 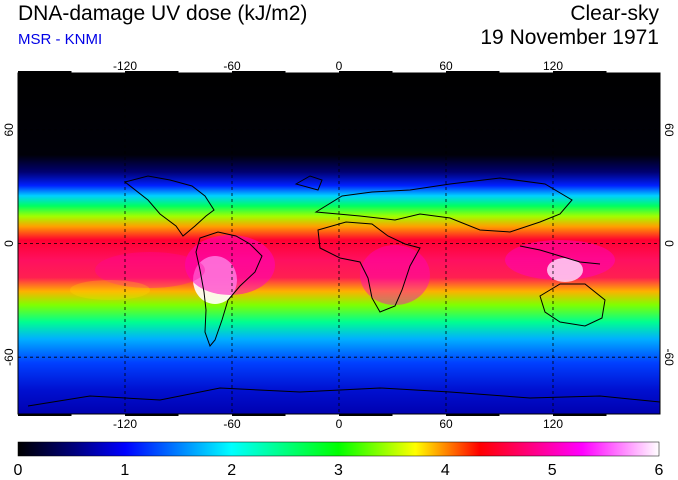 What do you see at coordinates (614, 13) in the screenshot?
I see `sky-condition-label: Clear-sky` at bounding box center [614, 13].